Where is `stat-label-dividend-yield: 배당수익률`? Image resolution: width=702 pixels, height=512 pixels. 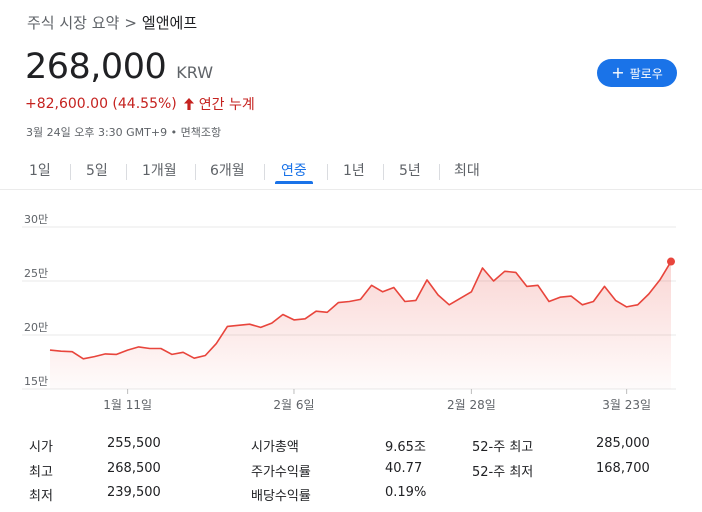 stat-label-dividend-yield: 배당수익률 is located at coordinates (281, 496).